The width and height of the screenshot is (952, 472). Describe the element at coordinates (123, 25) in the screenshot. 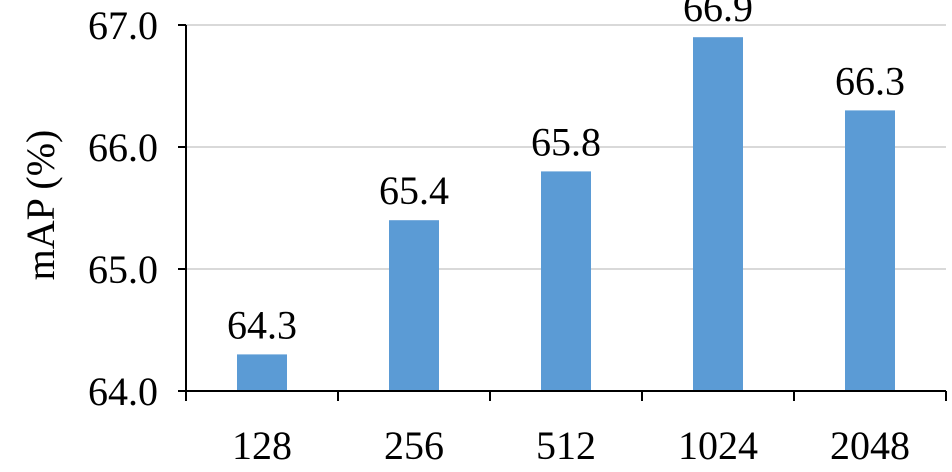

I see `y-tick-label: 67.0` at that location.